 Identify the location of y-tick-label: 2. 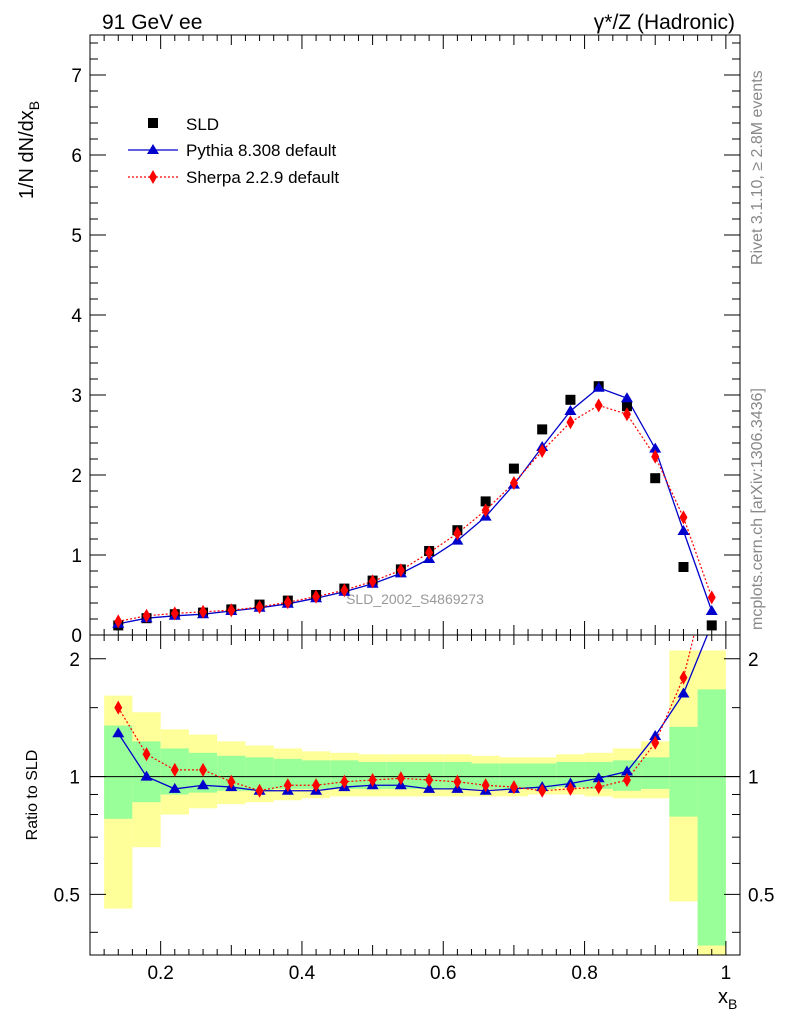
(76, 476).